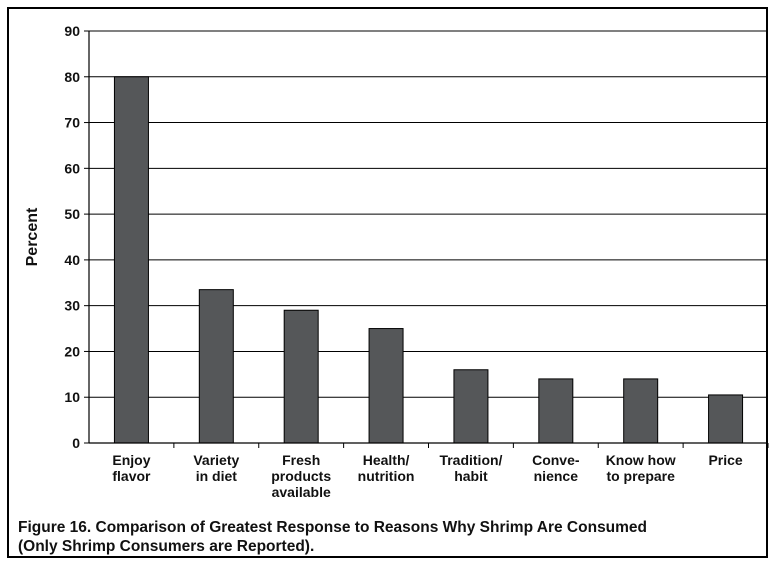 Image resolution: width=776 pixels, height=565 pixels. What do you see at coordinates (76, 237) in the screenshot?
I see `y-ticks: 0 10 20 30 40 50 60 70 80 90` at bounding box center [76, 237].